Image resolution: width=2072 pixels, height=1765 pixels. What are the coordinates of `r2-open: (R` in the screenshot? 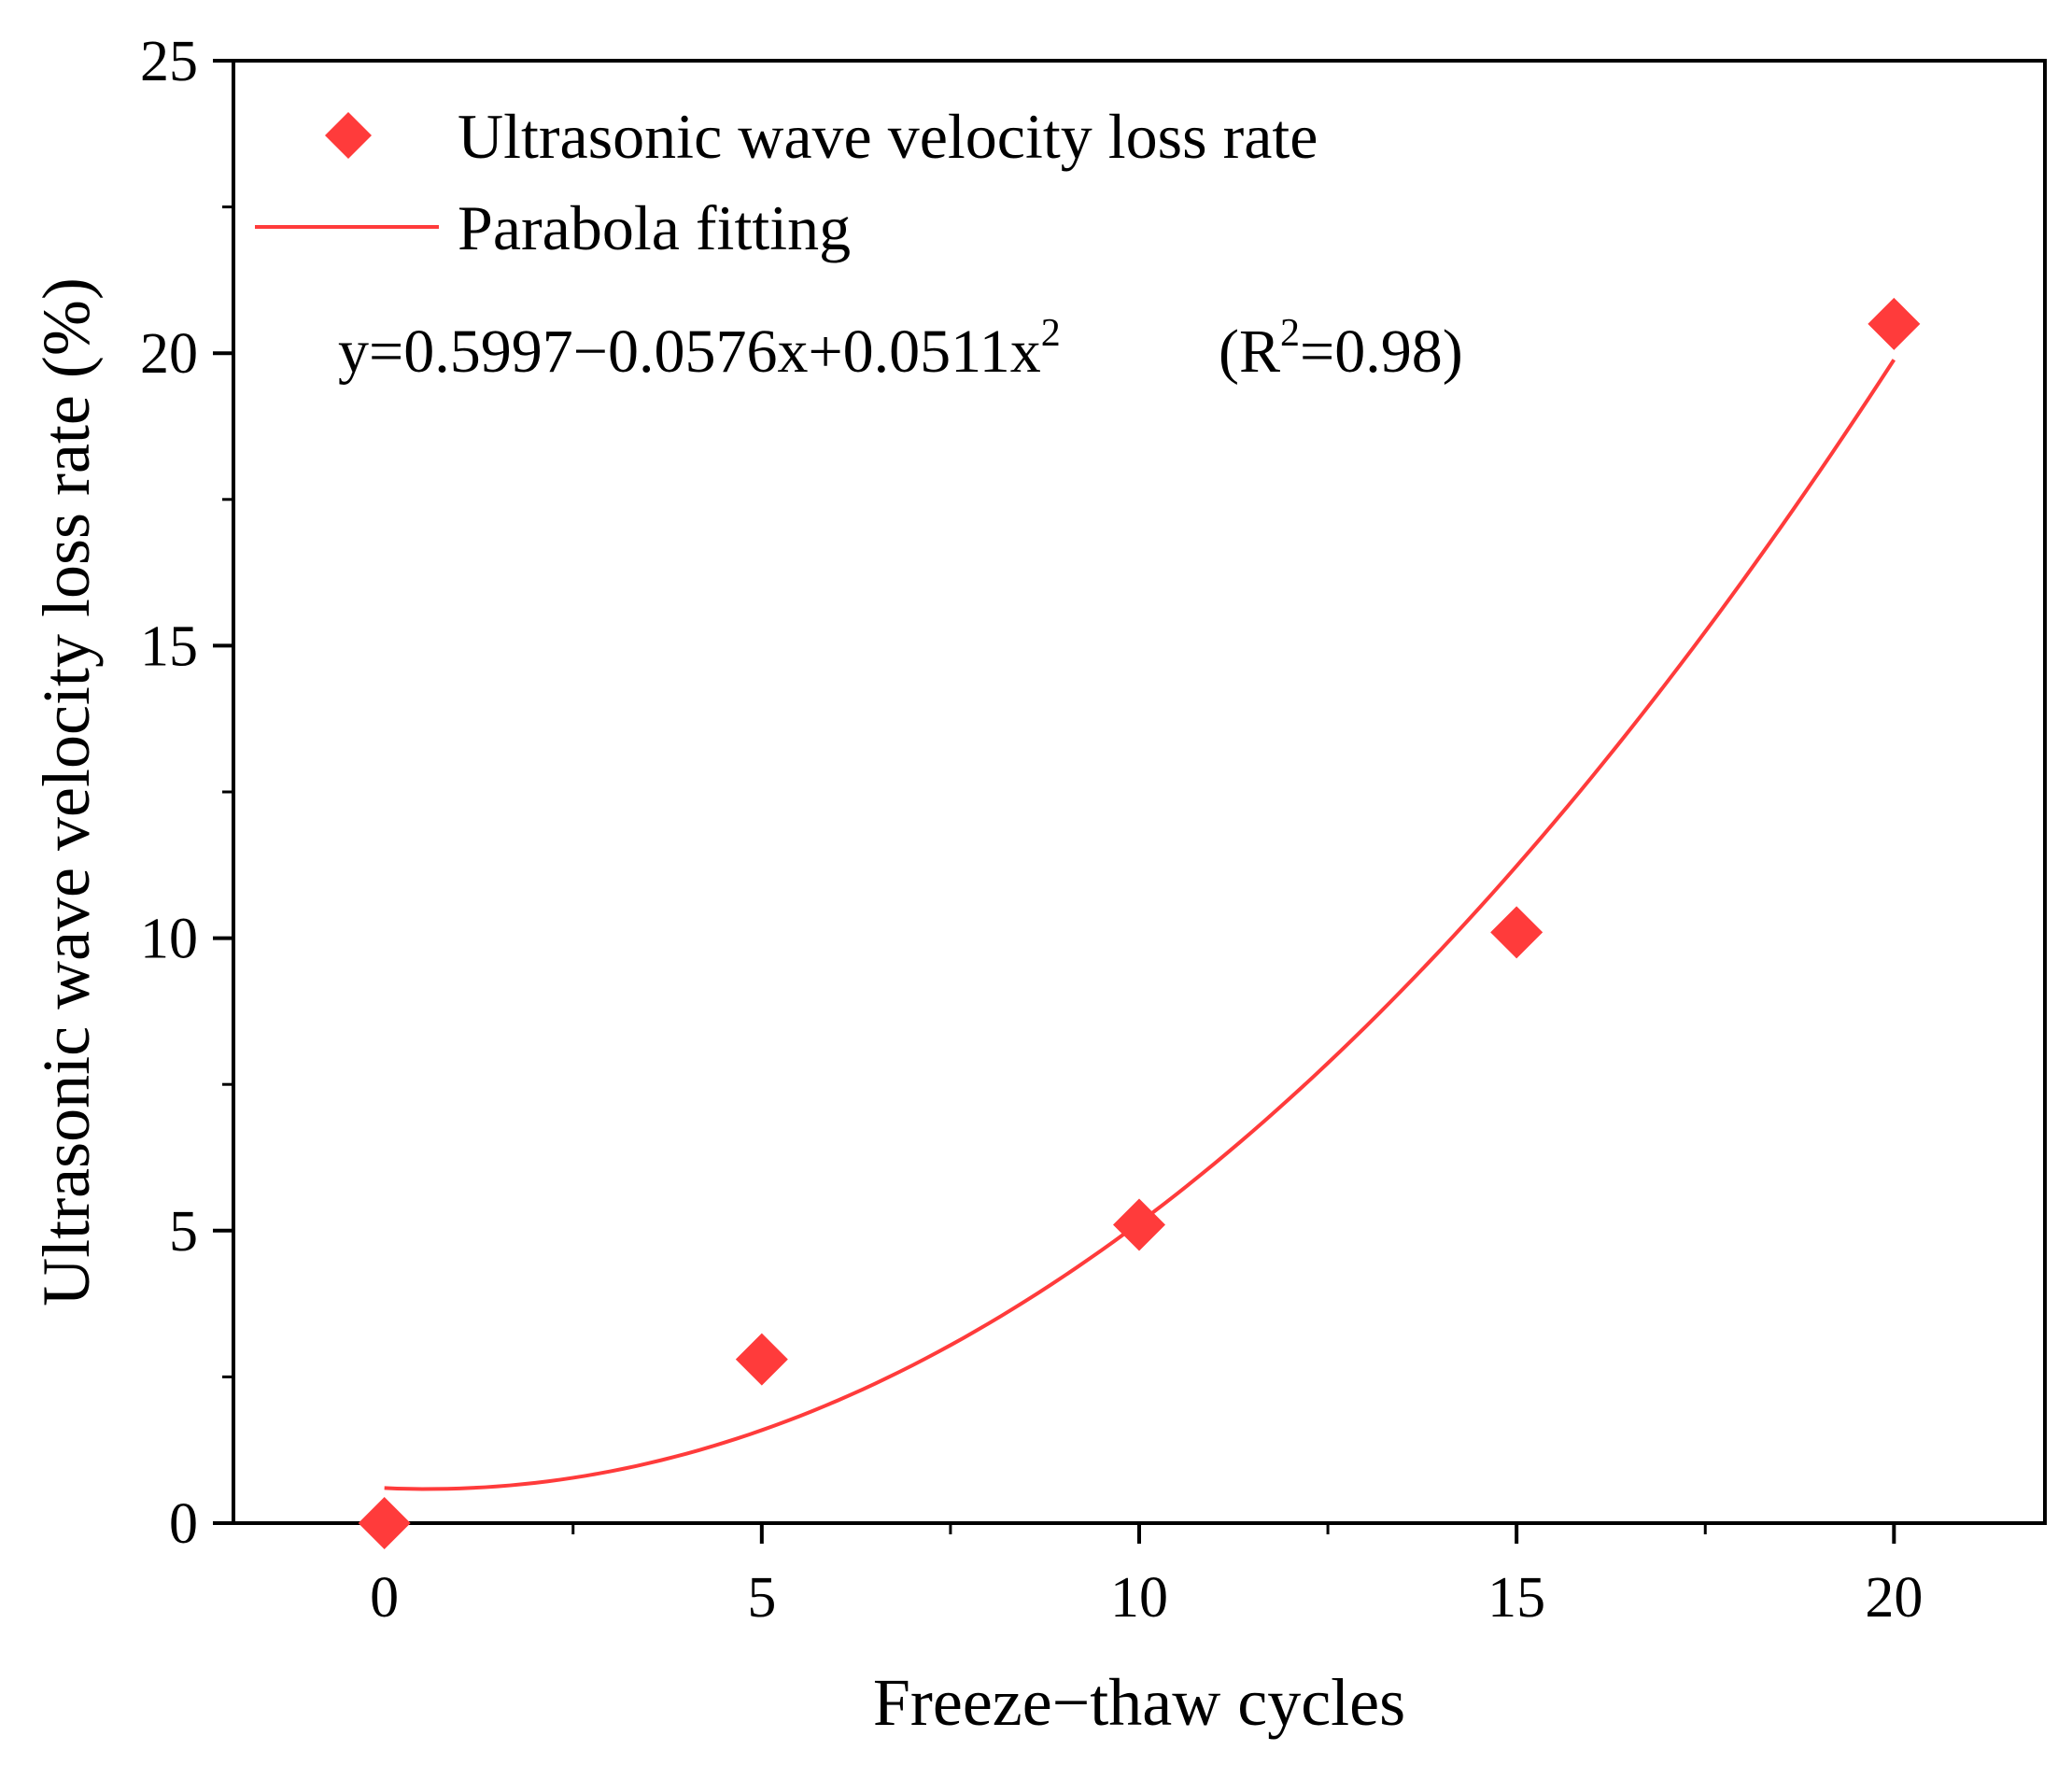 It's located at (1249, 352).